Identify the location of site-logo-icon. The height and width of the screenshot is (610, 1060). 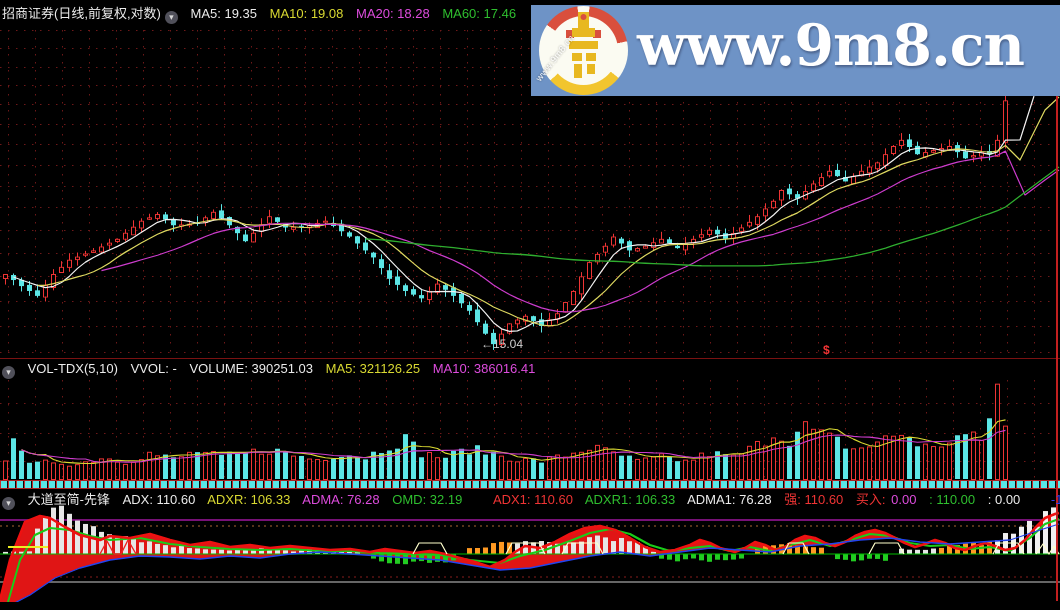
(583, 50).